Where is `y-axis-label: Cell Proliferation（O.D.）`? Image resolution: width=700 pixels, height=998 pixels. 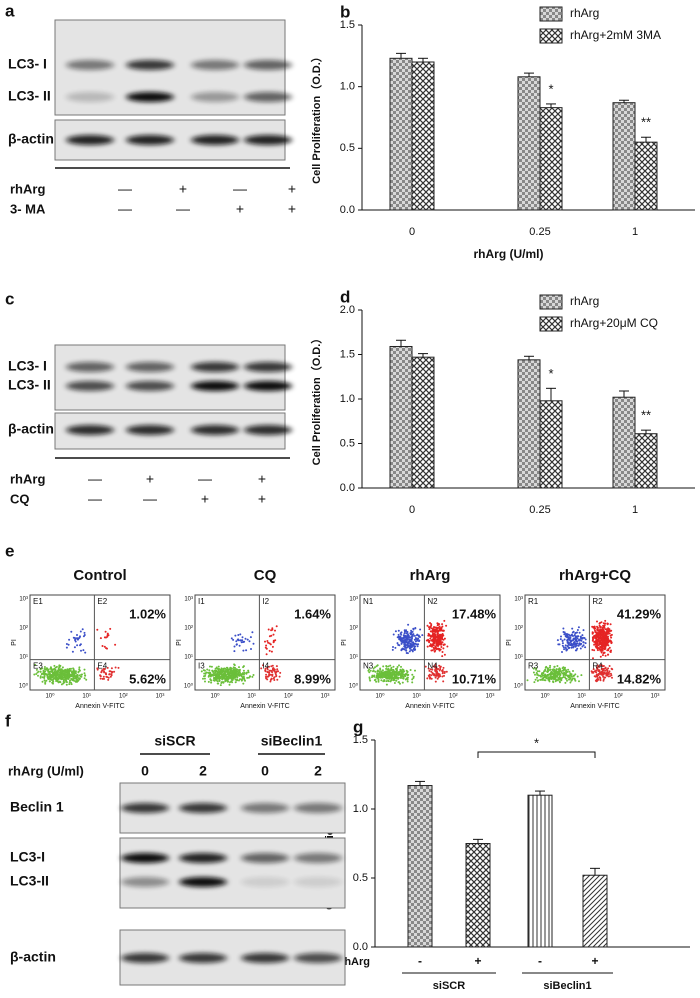 y-axis-label: Cell Proliferation（O.D.） is located at coordinates (316, 117).